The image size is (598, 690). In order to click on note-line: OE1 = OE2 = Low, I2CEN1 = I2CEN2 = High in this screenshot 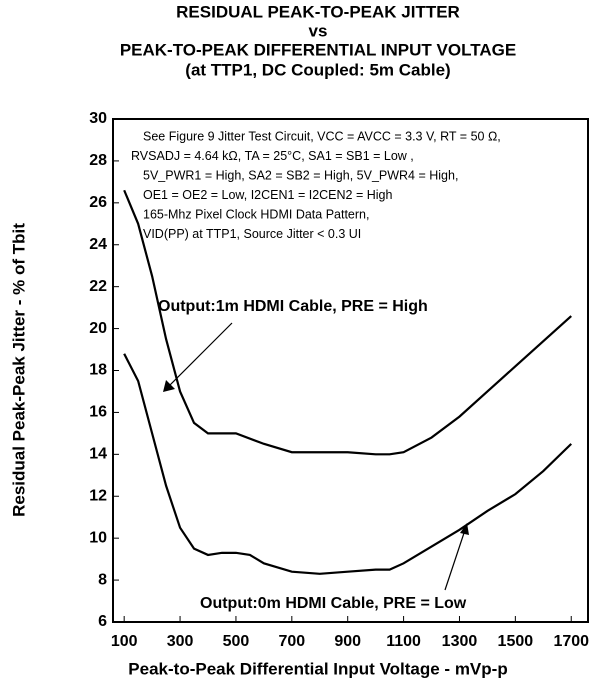, I will do `click(267, 195)`.